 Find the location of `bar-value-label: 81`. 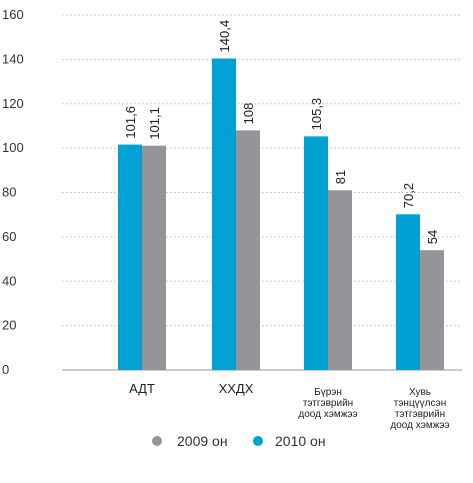

bar-value-label: 81 is located at coordinates (340, 177).